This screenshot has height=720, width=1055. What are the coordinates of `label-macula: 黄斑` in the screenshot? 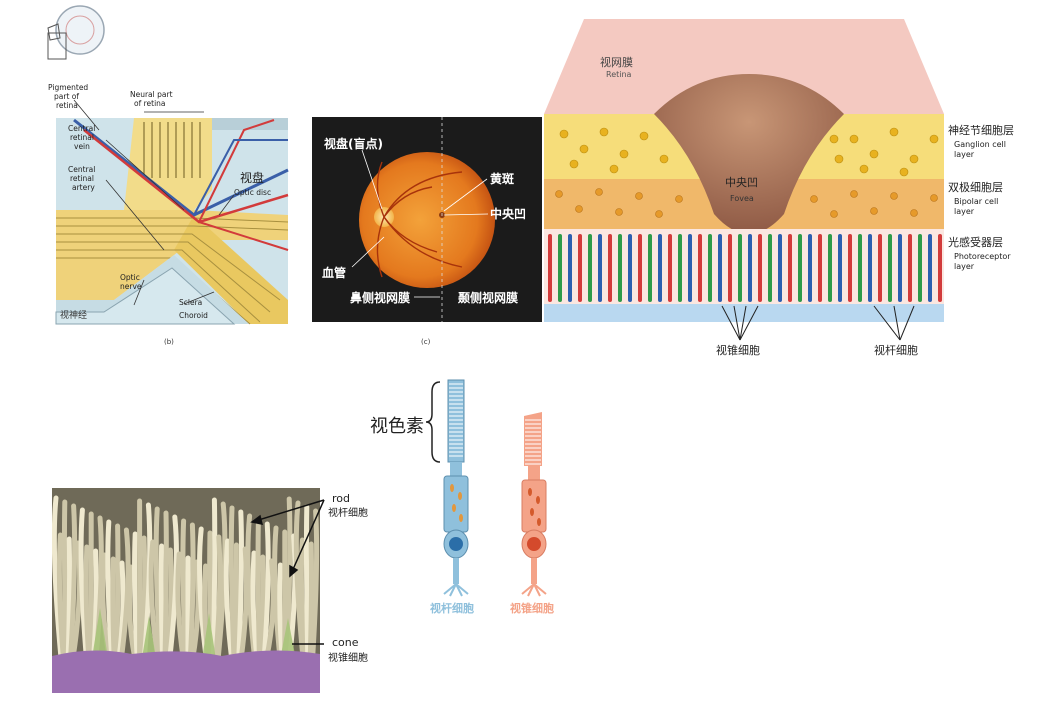 It's located at (502, 178).